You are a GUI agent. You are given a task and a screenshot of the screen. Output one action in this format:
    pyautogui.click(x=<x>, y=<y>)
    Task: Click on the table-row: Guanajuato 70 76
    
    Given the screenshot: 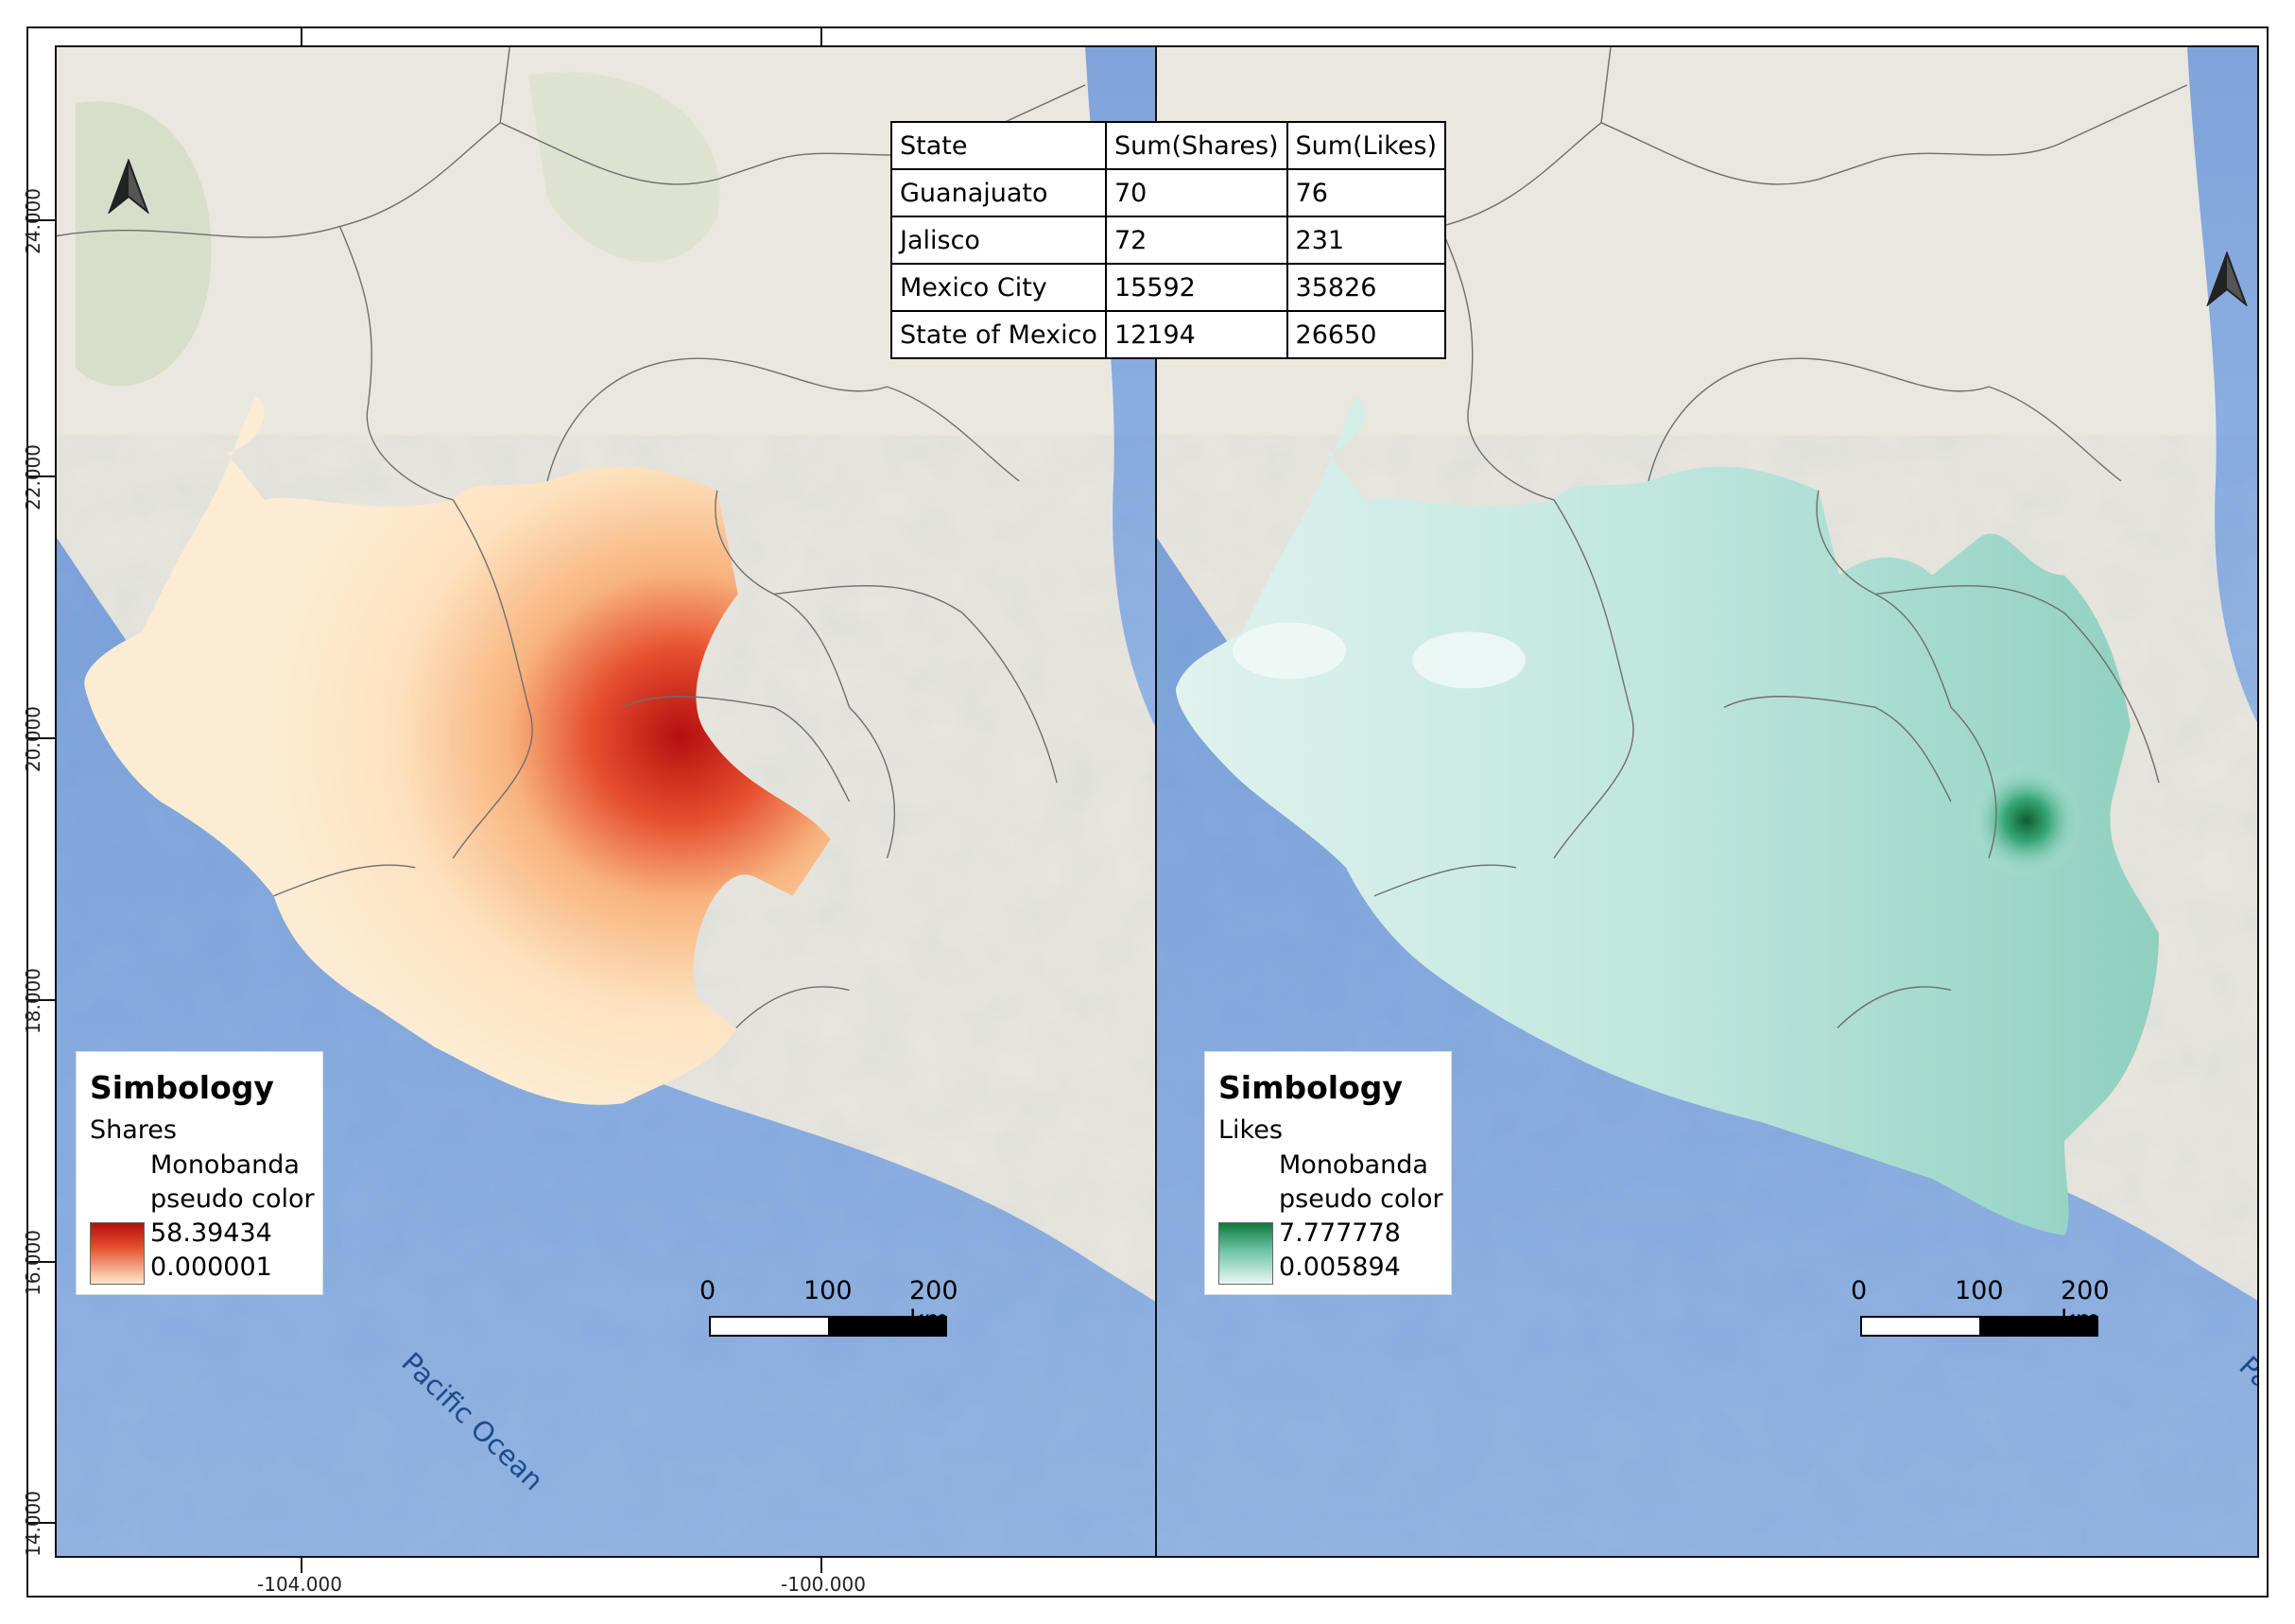 What is the action you would take?
    pyautogui.click(x=1168, y=192)
    